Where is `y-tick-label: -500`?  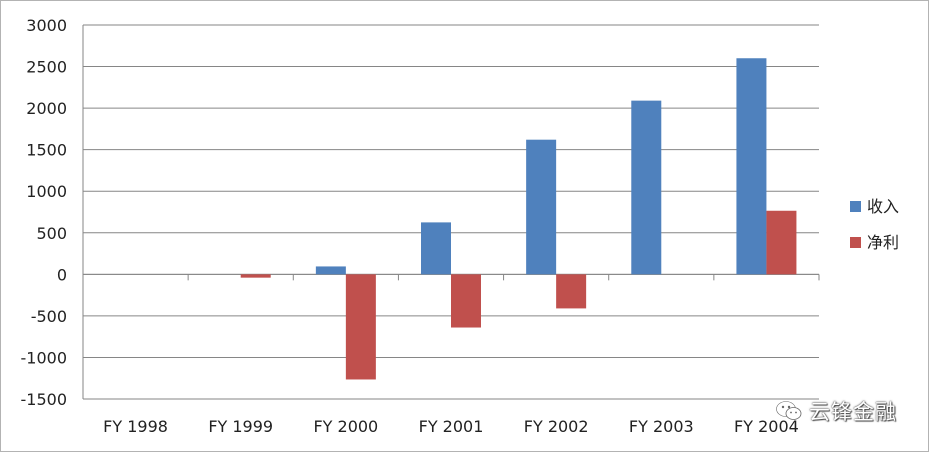
y-tick-label: -500 is located at coordinates (49, 316).